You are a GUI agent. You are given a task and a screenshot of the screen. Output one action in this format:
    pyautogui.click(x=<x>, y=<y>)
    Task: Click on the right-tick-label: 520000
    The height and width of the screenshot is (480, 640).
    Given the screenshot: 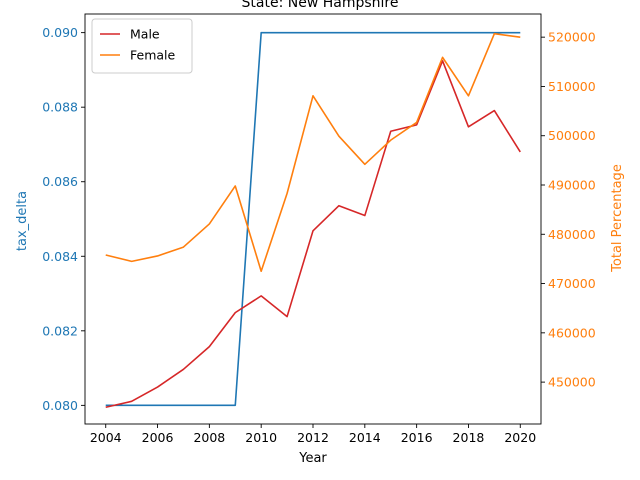 What is the action you would take?
    pyautogui.click(x=572, y=37)
    